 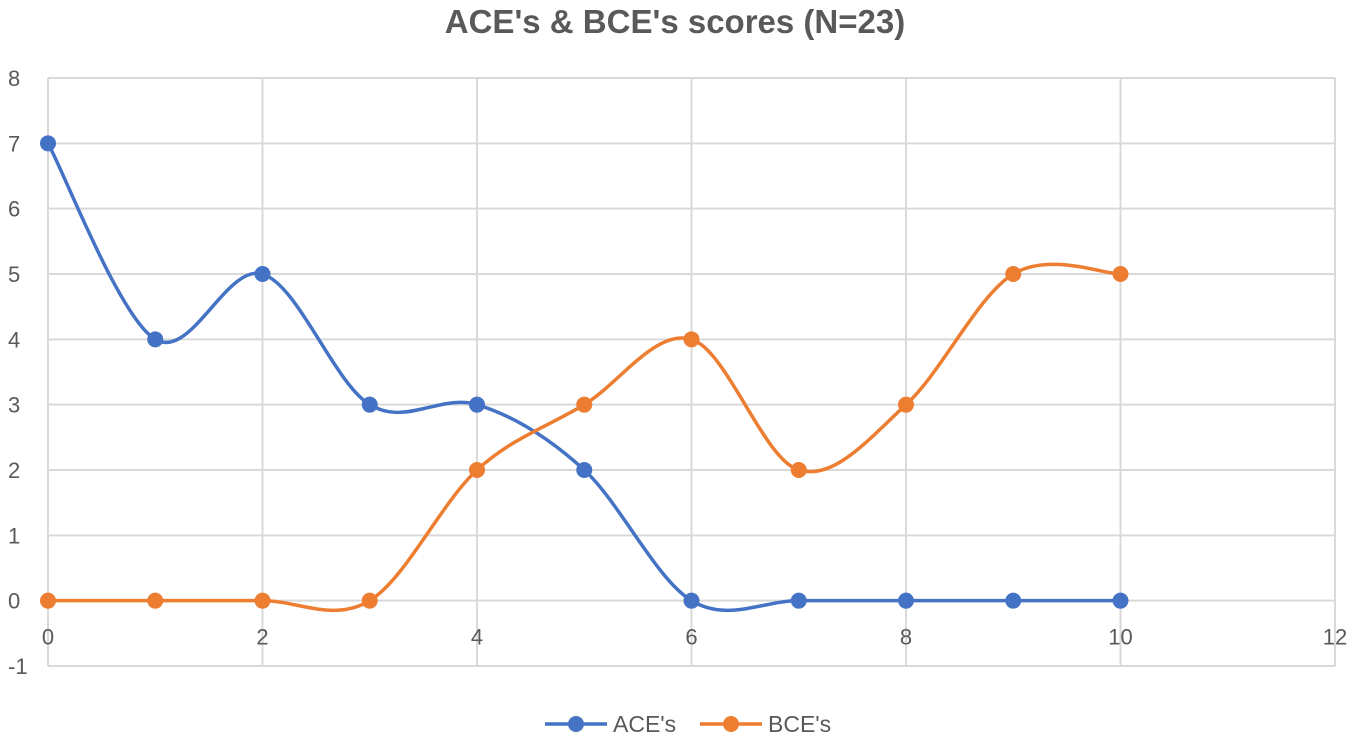 What do you see at coordinates (906, 637) in the screenshot?
I see `x-tick-label: 8` at bounding box center [906, 637].